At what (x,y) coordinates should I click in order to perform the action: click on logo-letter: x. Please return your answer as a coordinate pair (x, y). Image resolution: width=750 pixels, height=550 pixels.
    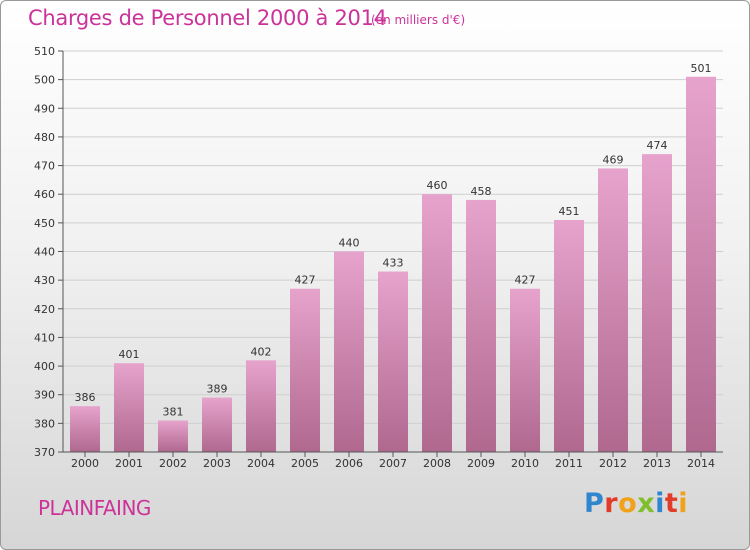
    Looking at the image, I should click on (646, 503).